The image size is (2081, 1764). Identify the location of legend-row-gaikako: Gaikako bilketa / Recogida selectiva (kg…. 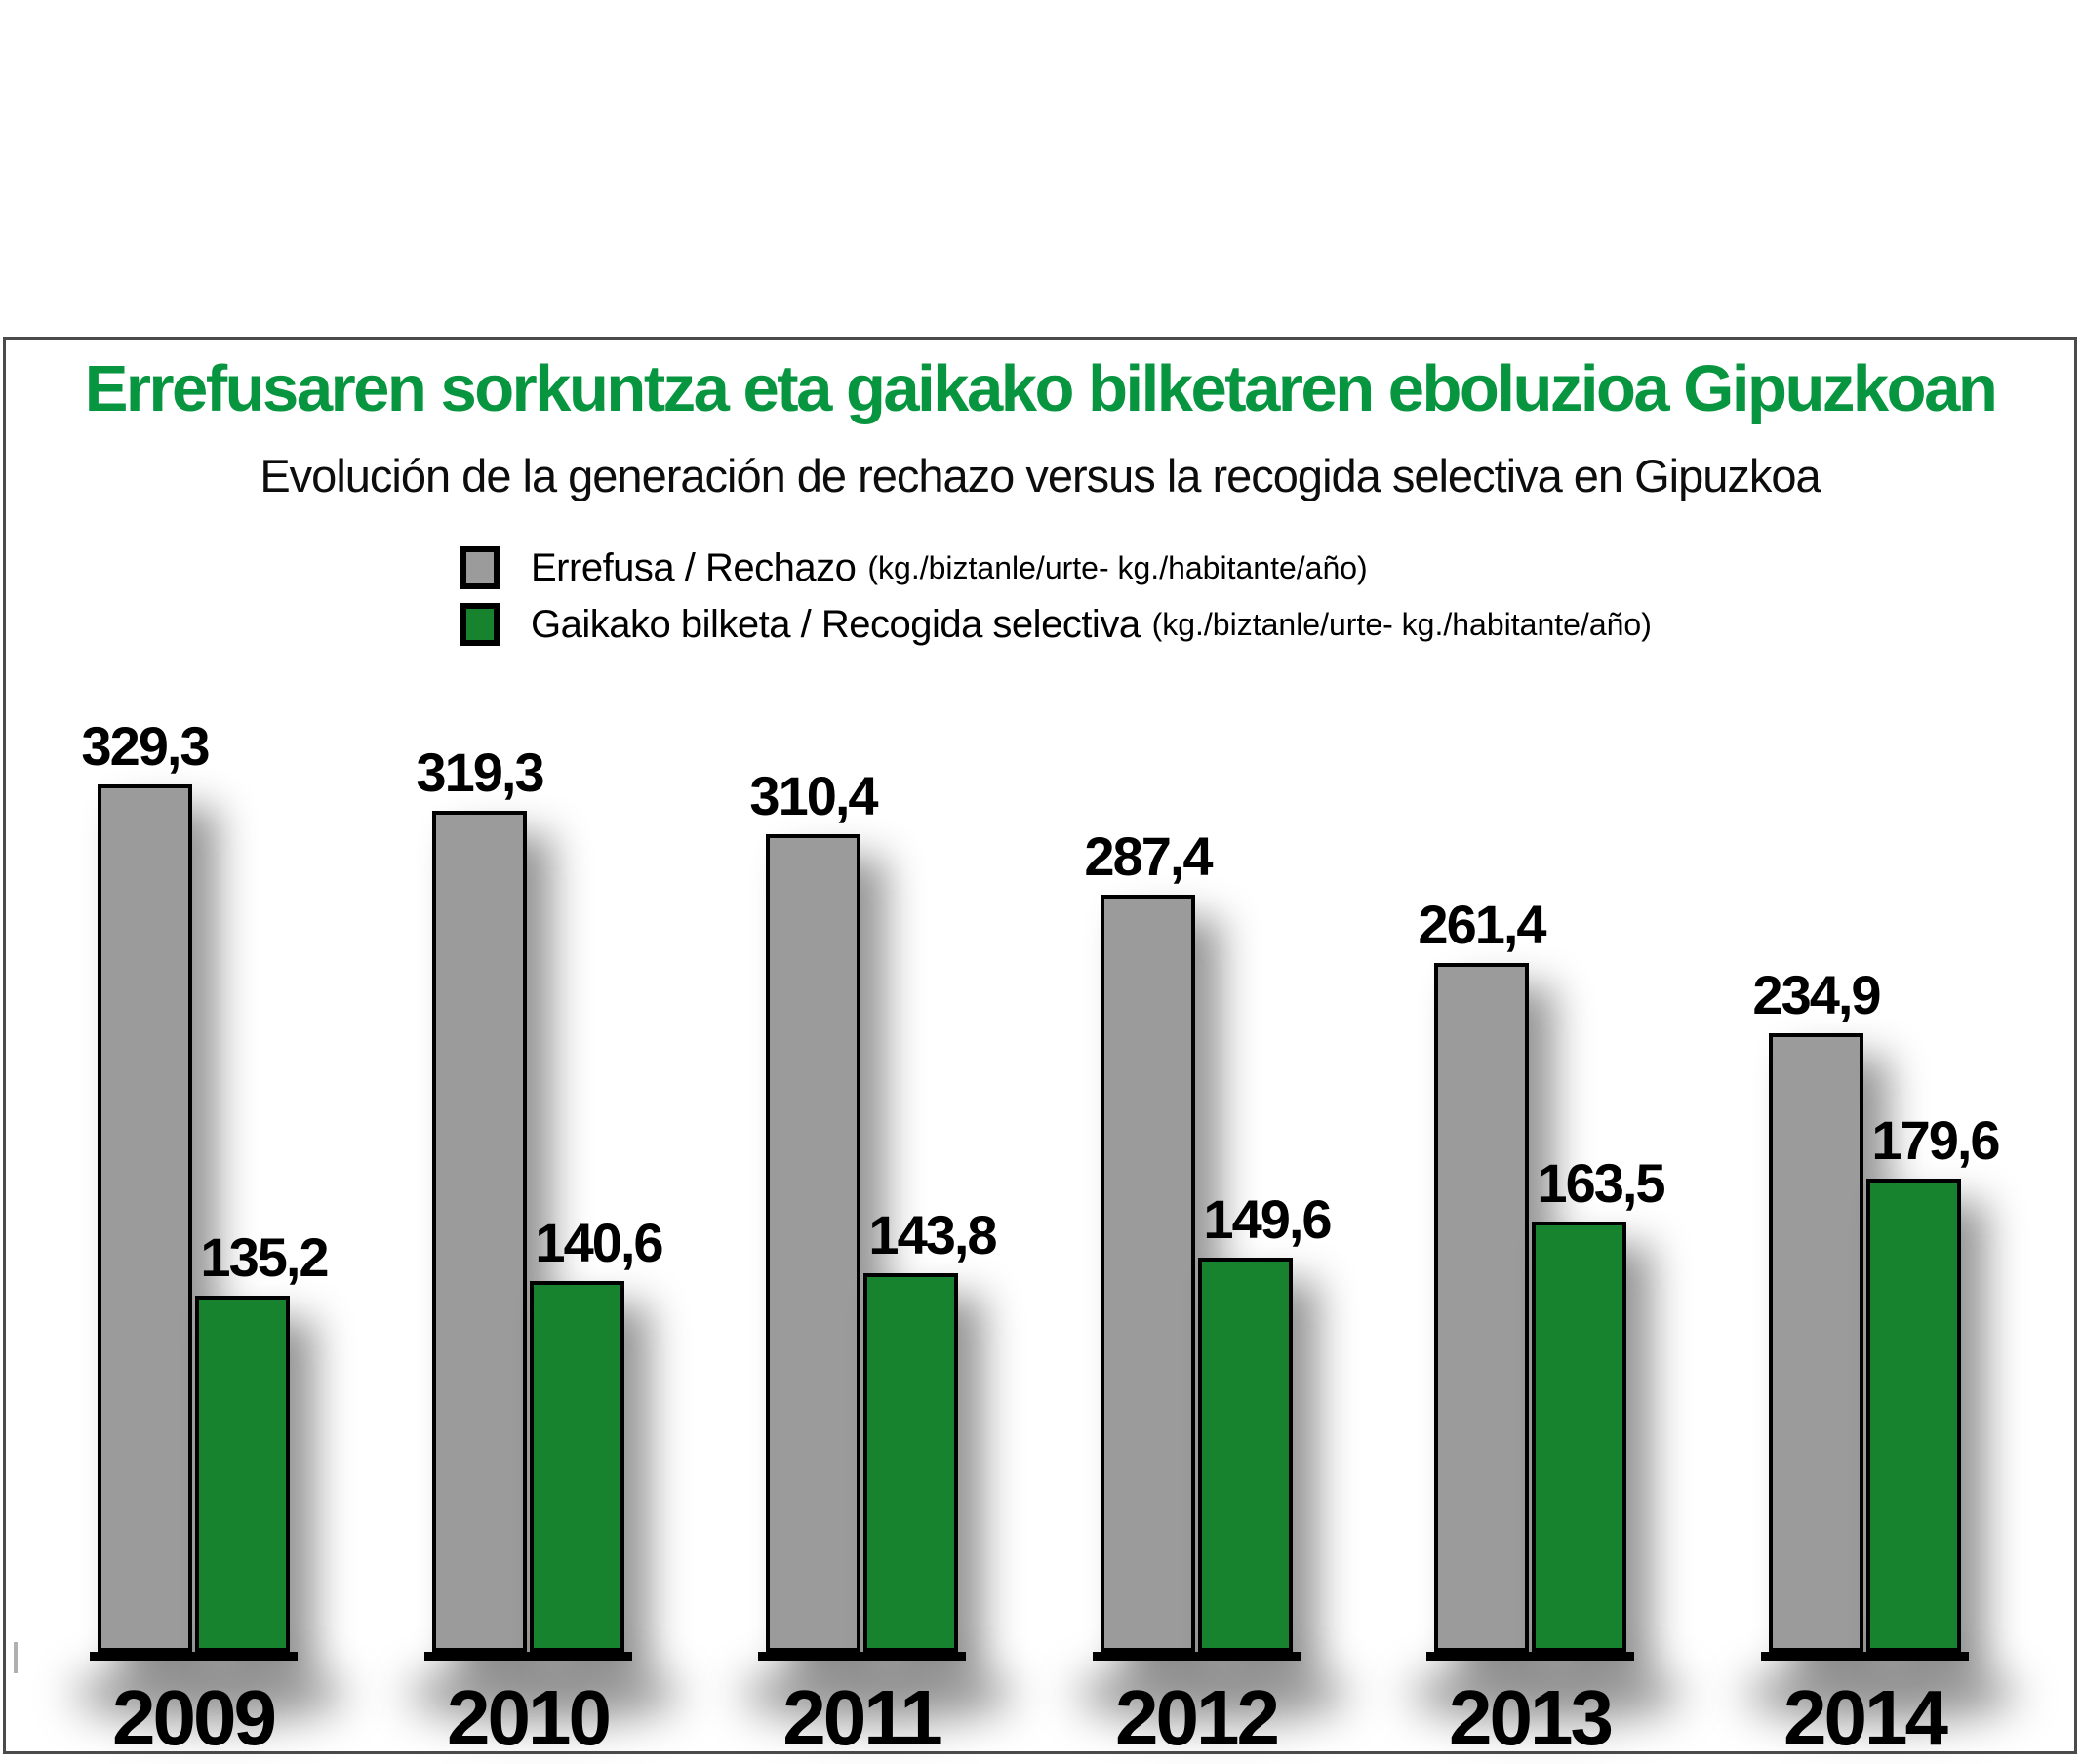
(1056, 625).